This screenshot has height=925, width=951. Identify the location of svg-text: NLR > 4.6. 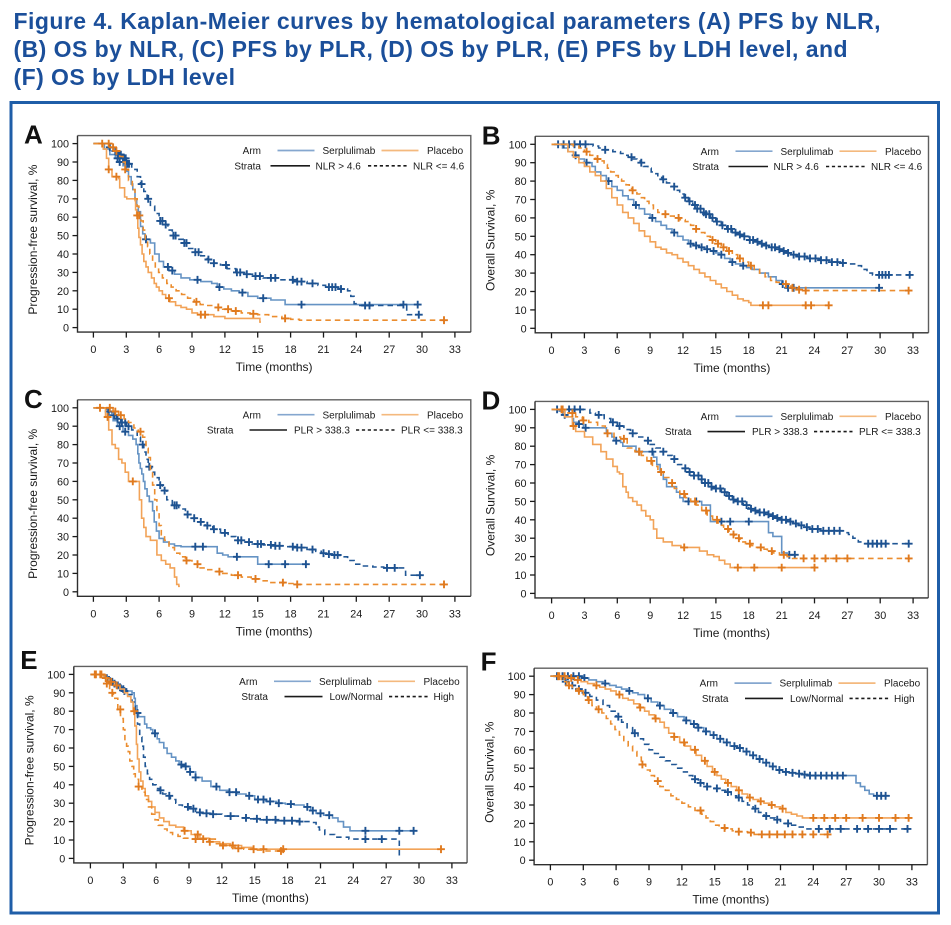
(797, 167).